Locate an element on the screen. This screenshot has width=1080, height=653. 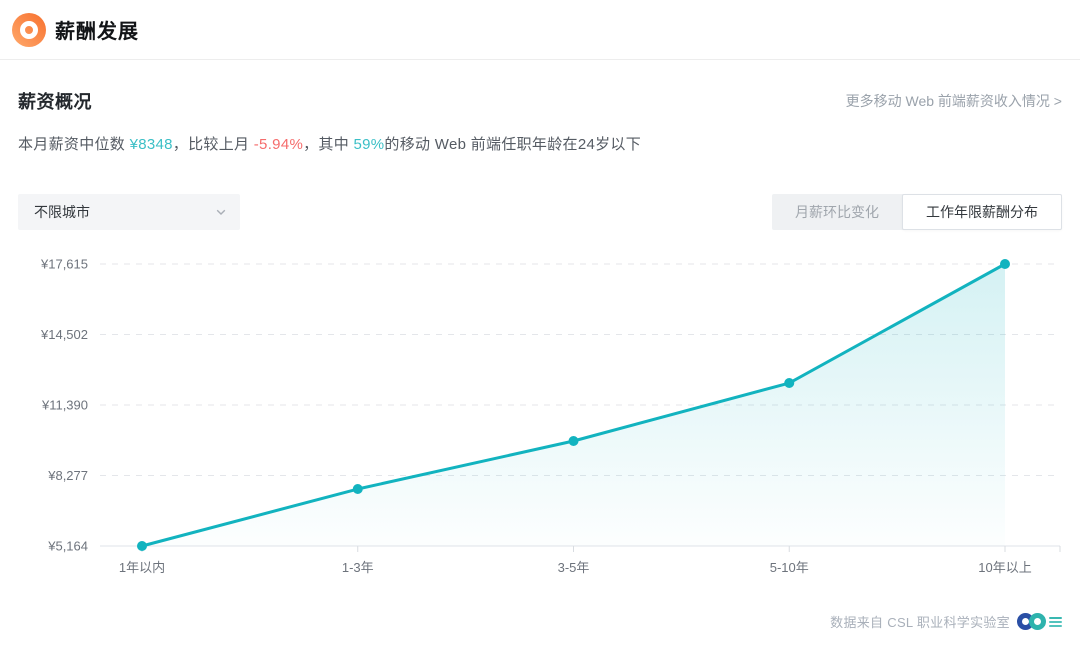
y-axis-label: ¥17,615 is located at coordinates (64, 264).